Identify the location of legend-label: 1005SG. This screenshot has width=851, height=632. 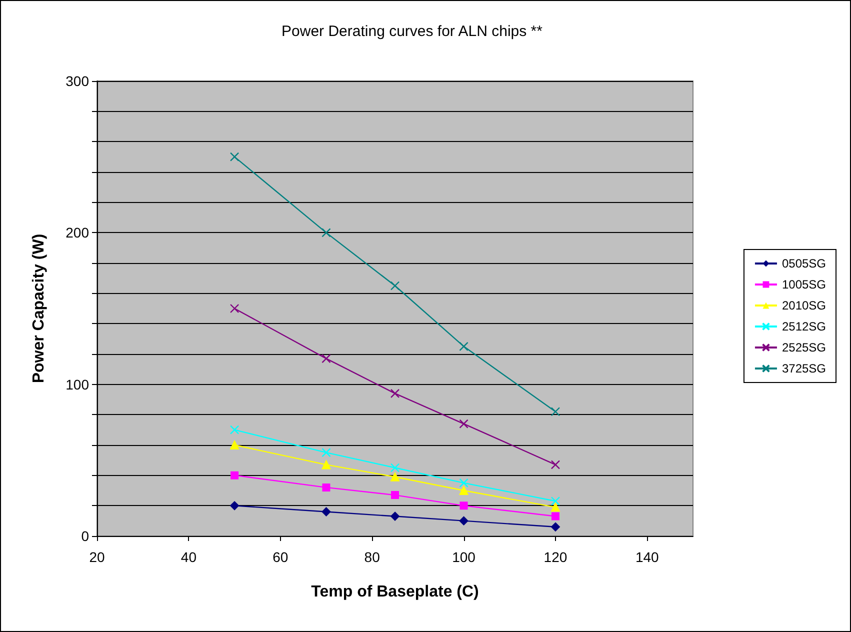
(804, 285).